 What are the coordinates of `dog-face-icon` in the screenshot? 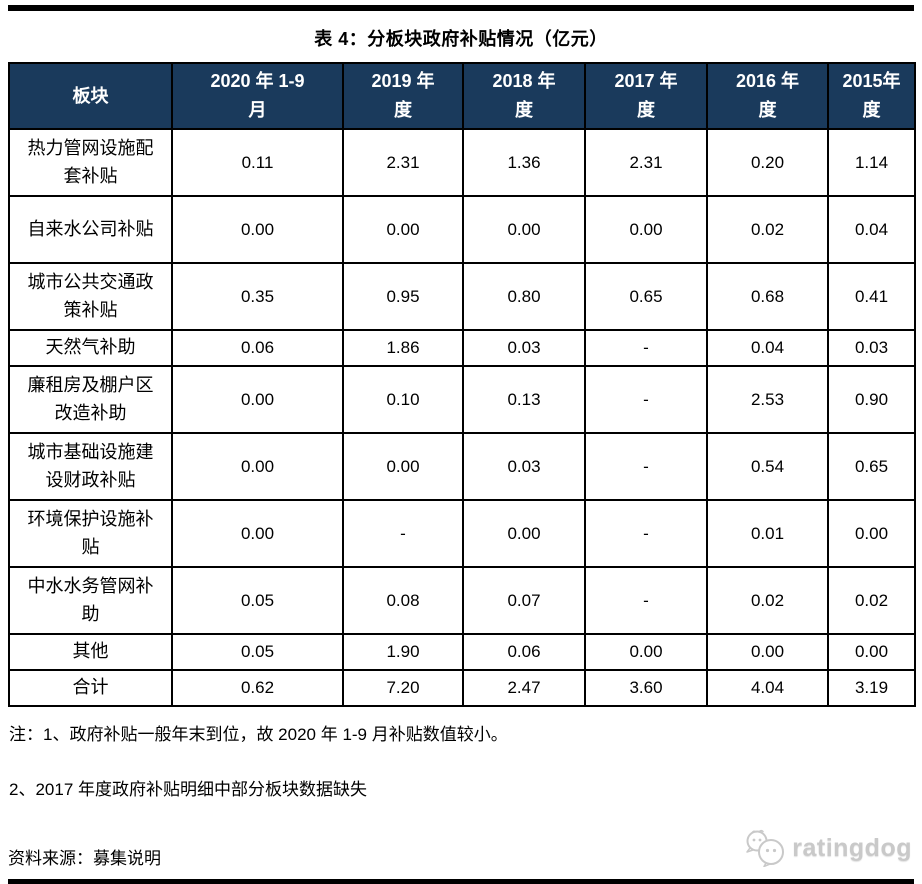 It's located at (766, 848).